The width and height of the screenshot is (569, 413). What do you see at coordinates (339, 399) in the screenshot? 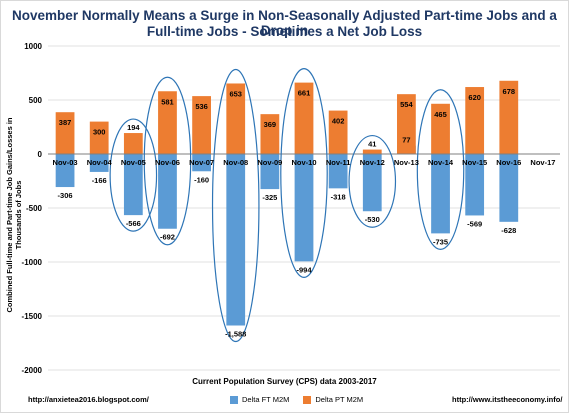
I see `legend-label-pt: Delta PT M2M` at bounding box center [339, 399].